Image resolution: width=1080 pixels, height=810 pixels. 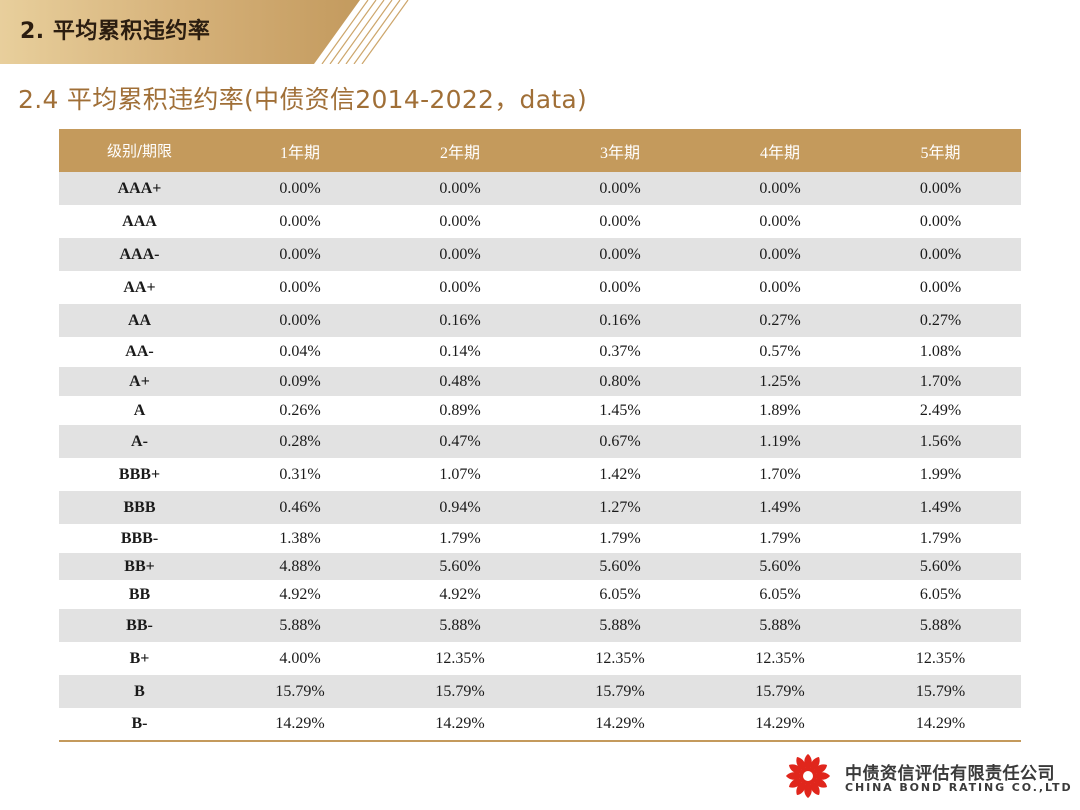 What do you see at coordinates (139, 474) in the screenshot?
I see `rating-grade-cell: BBB+` at bounding box center [139, 474].